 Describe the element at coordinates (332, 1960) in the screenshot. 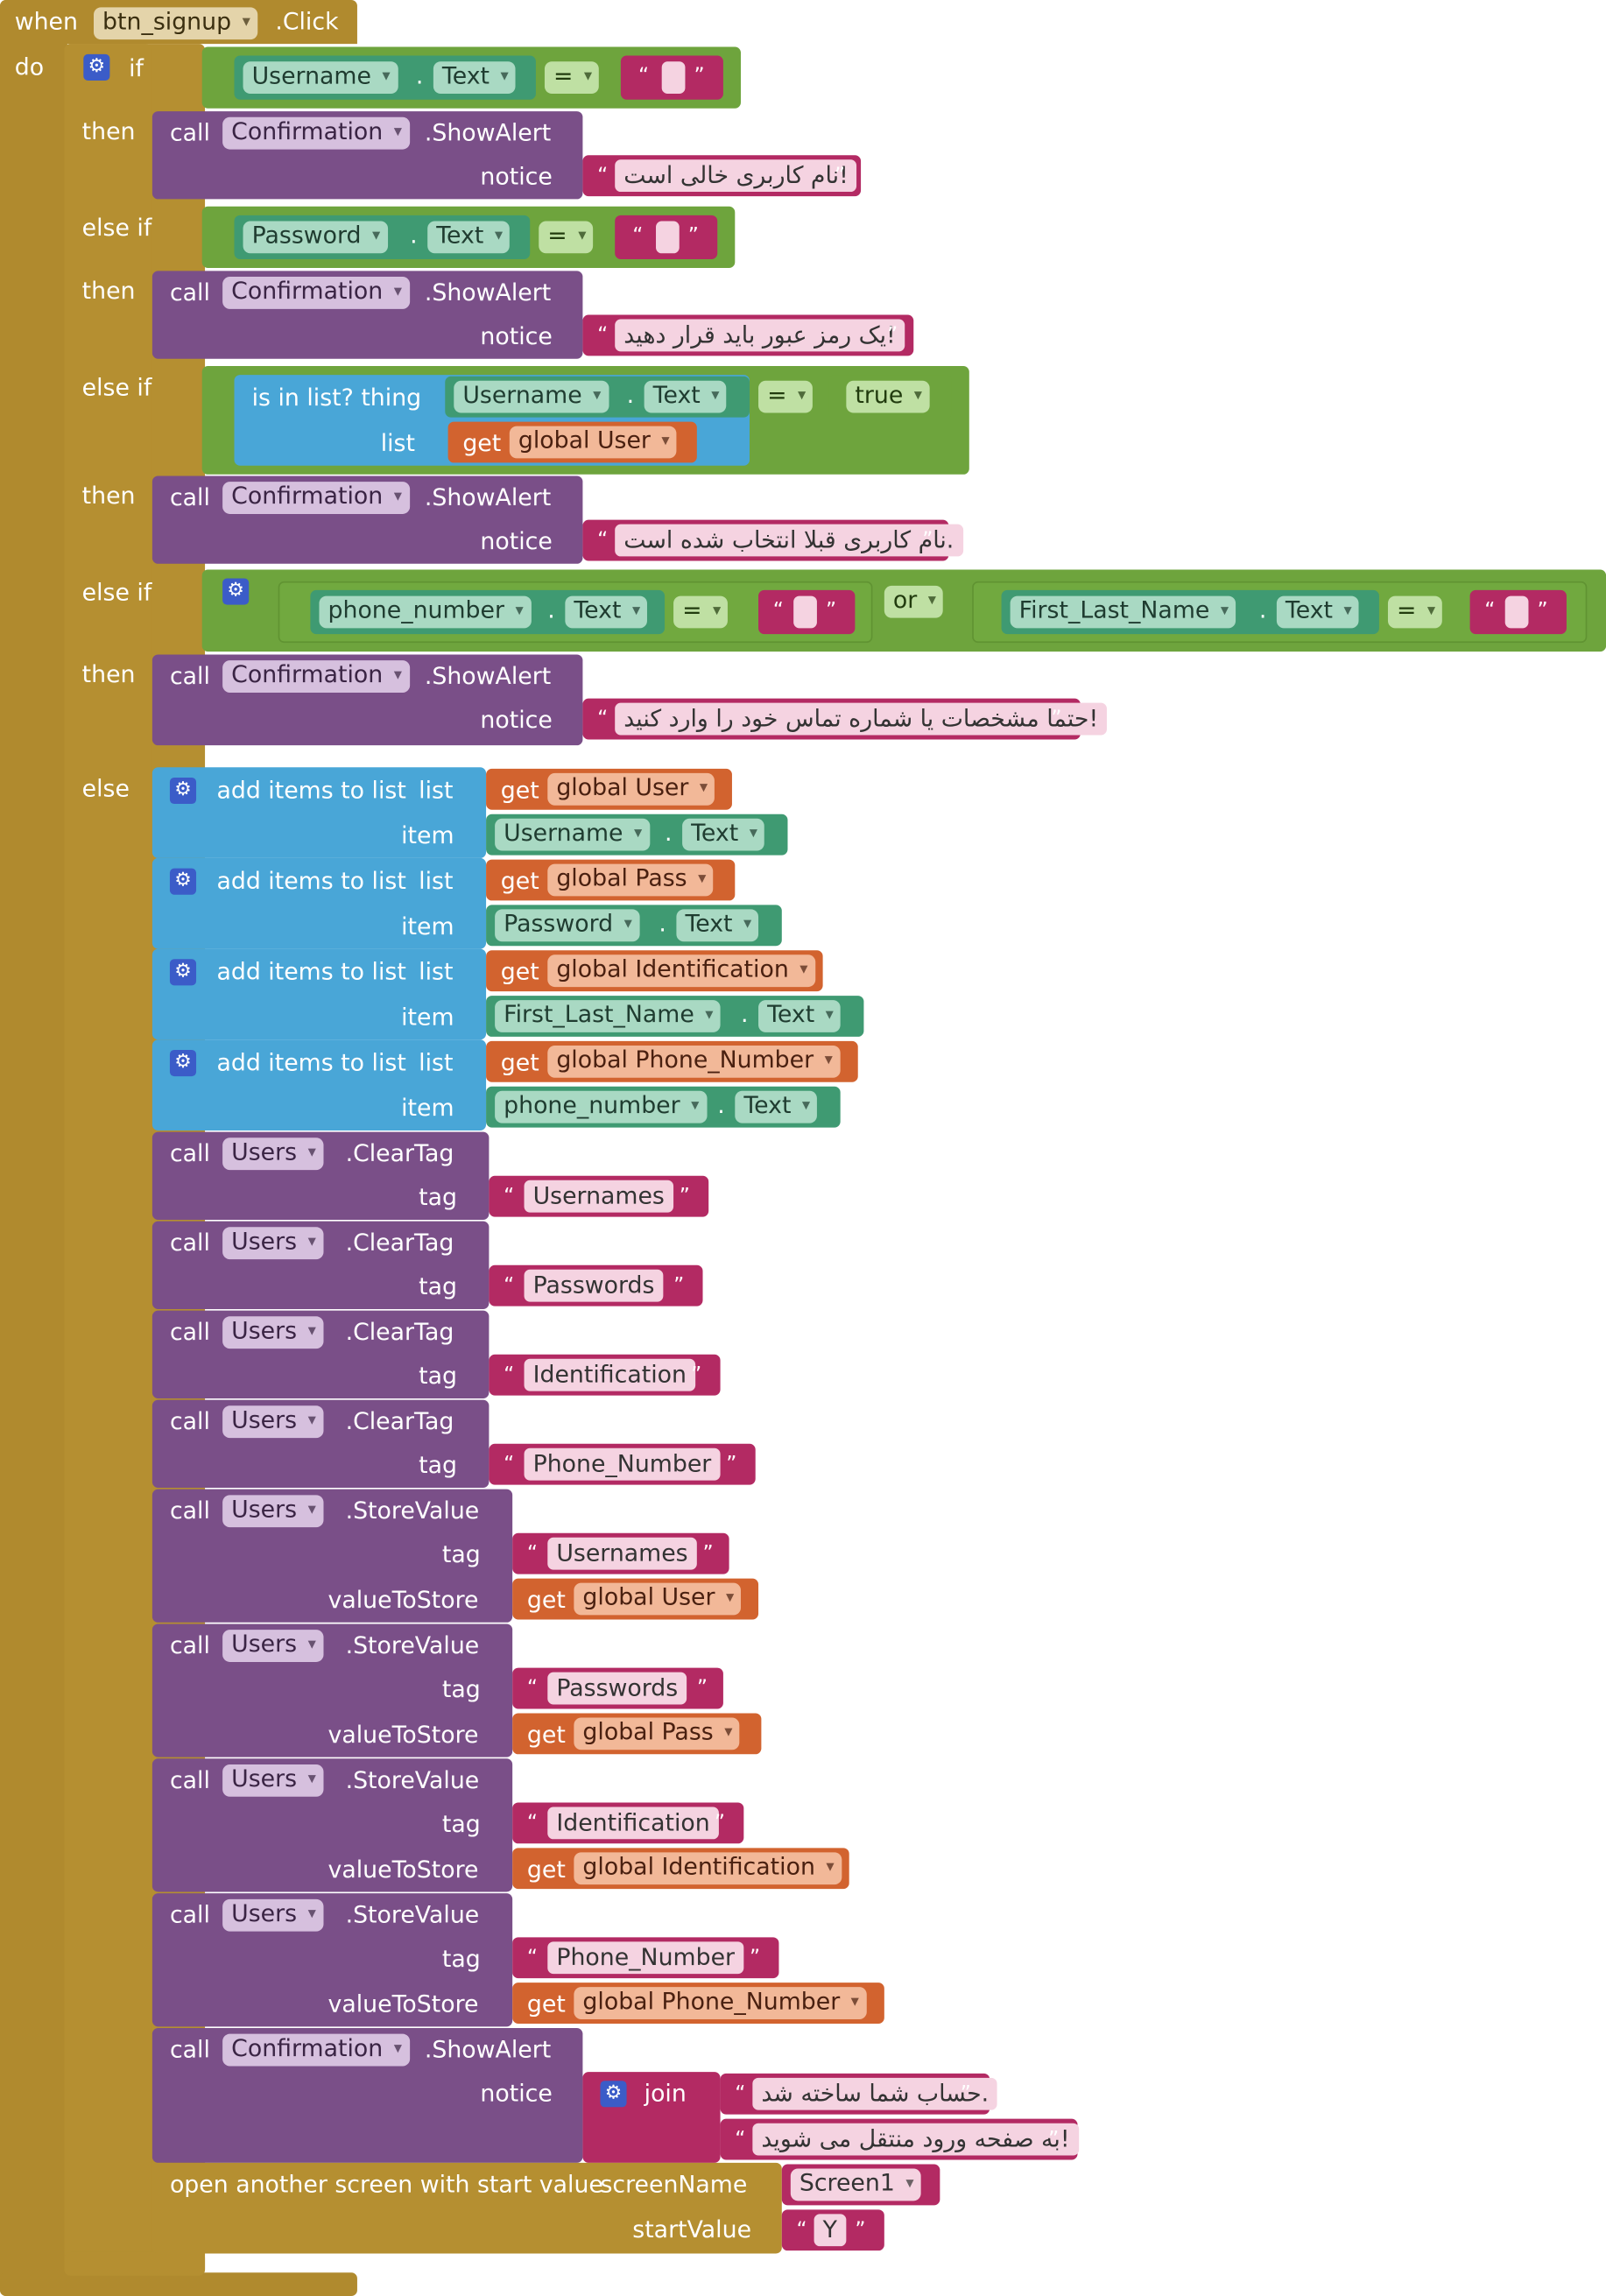

I see `users-storevalue-block-phone-number` at that location.